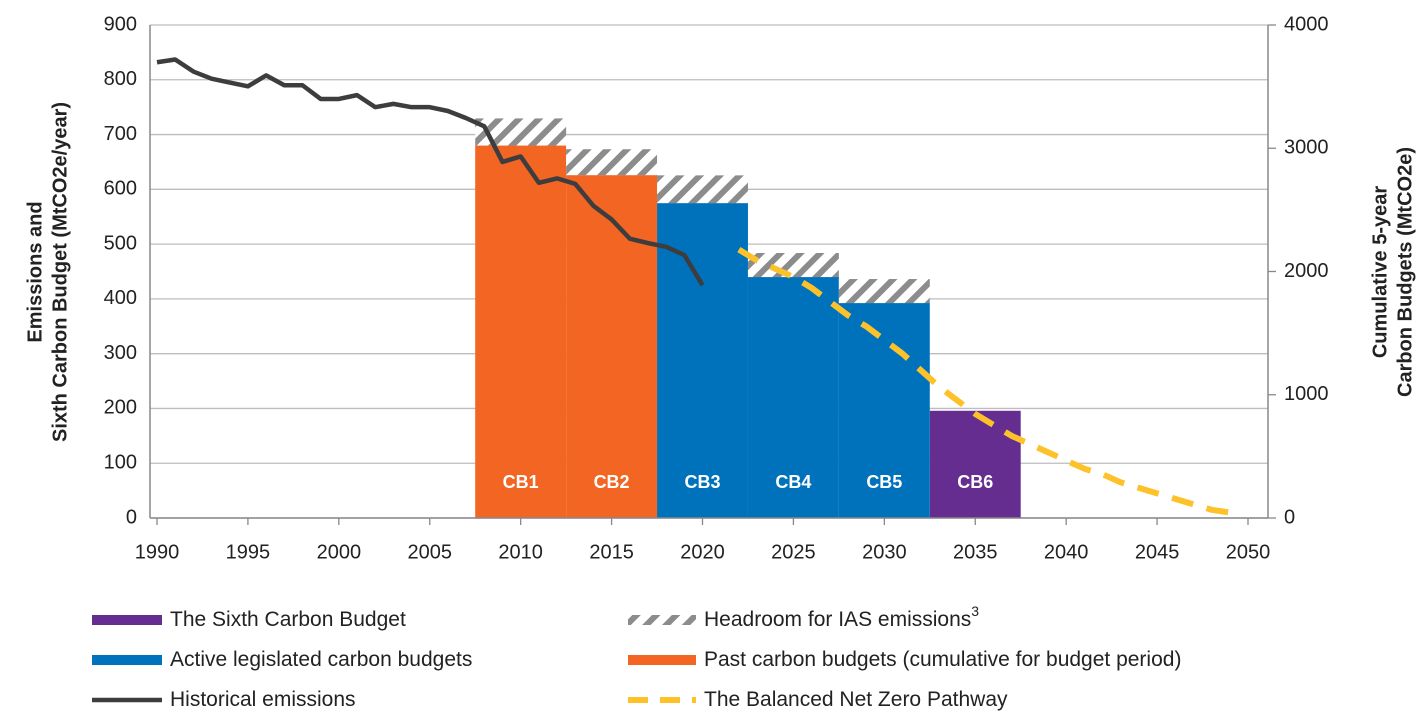 The height and width of the screenshot is (717, 1417). What do you see at coordinates (975, 482) in the screenshot?
I see `bar-label: CB6` at bounding box center [975, 482].